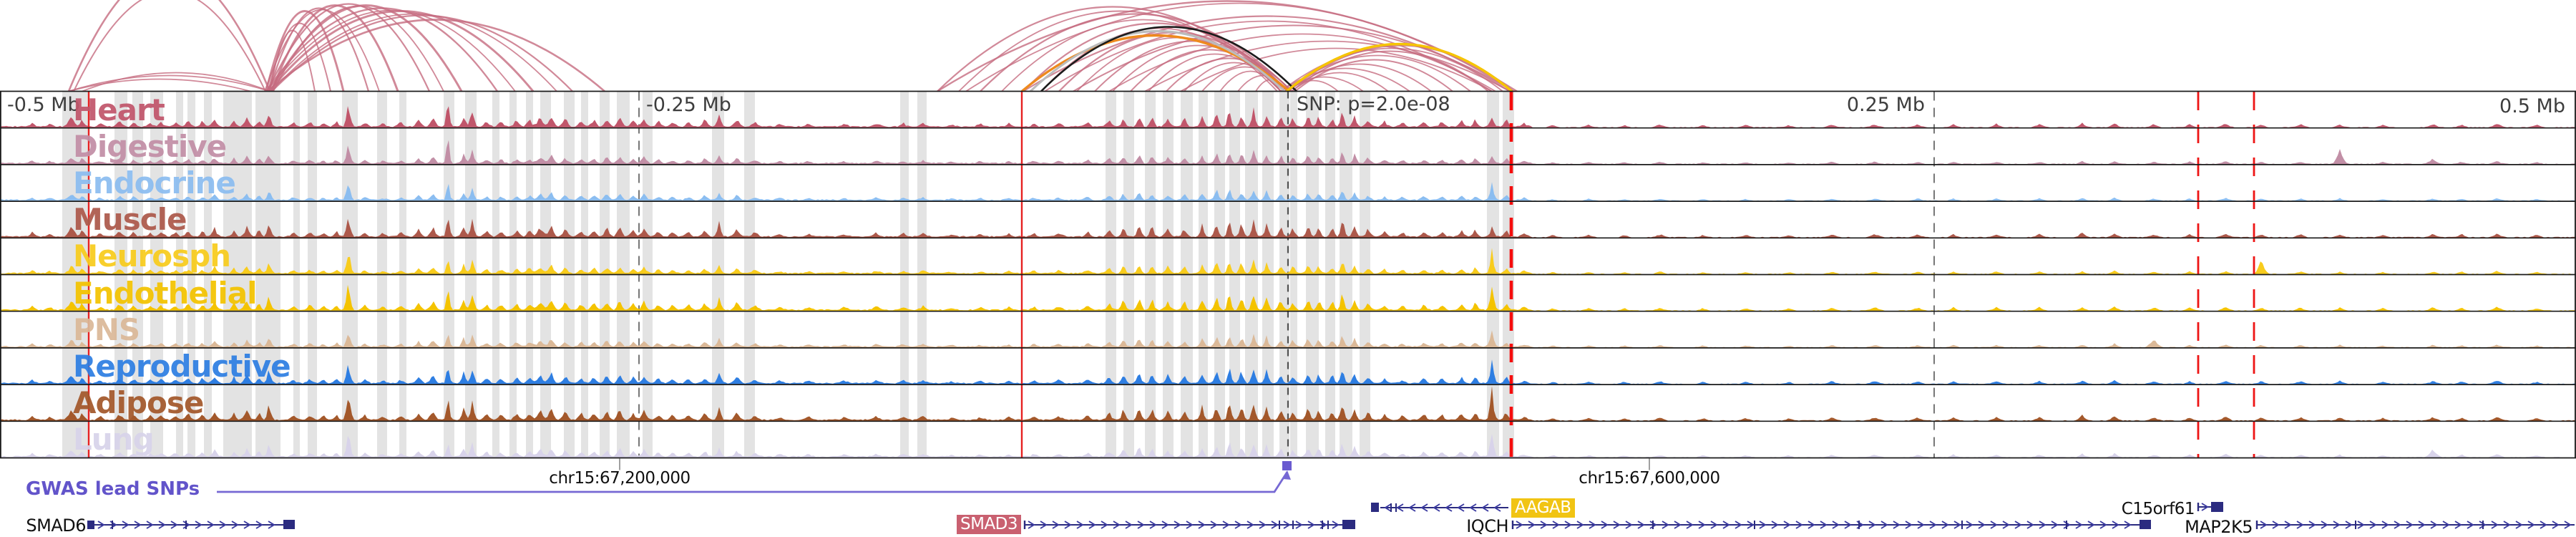 The height and width of the screenshot is (537, 2576). Describe the element at coordinates (152, 256) in the screenshot. I see `track-label-neurosph: Neurosph` at that location.